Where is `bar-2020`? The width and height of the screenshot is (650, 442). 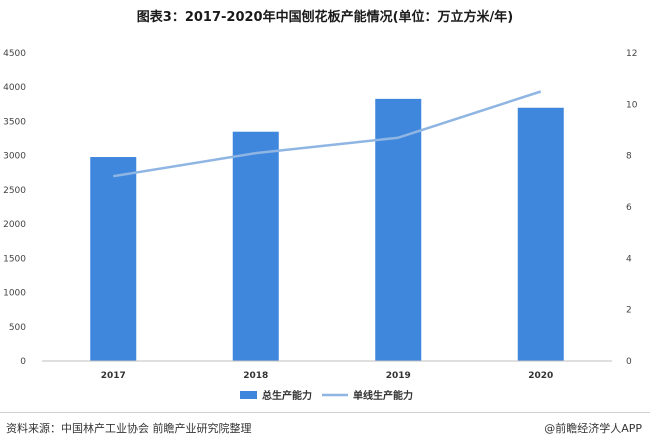
bar-2020 is located at coordinates (541, 234).